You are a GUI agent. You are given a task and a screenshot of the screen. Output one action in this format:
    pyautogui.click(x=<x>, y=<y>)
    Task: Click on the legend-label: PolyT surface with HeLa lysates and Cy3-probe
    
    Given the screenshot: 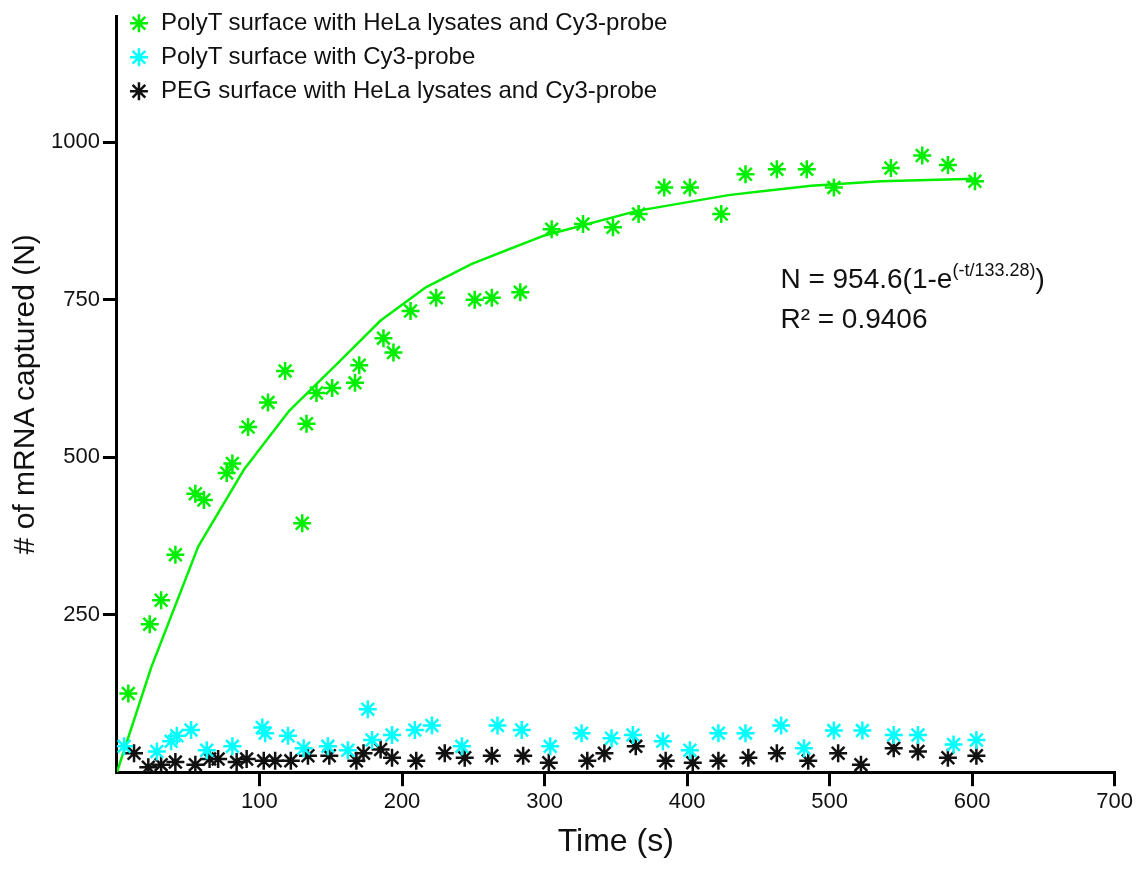 What is the action you would take?
    pyautogui.click(x=414, y=21)
    